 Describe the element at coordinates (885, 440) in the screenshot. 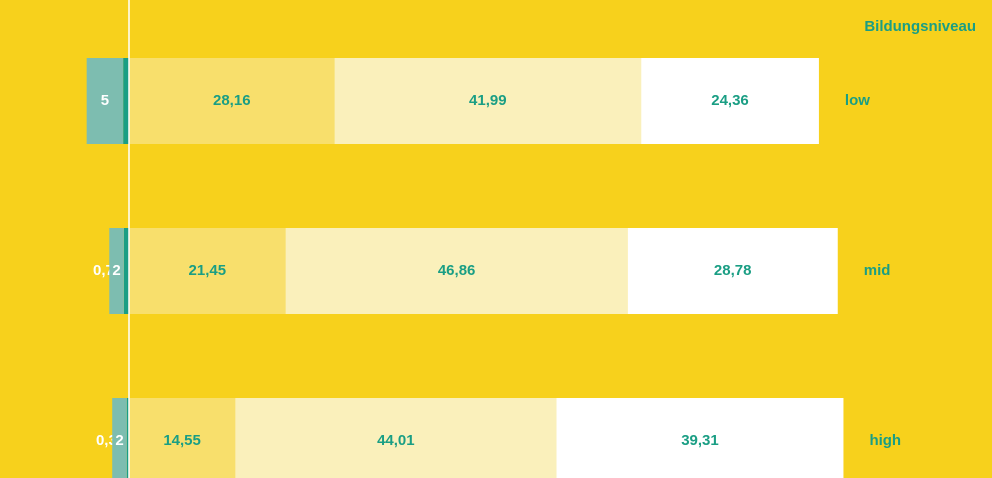

I see `category-label: high` at that location.